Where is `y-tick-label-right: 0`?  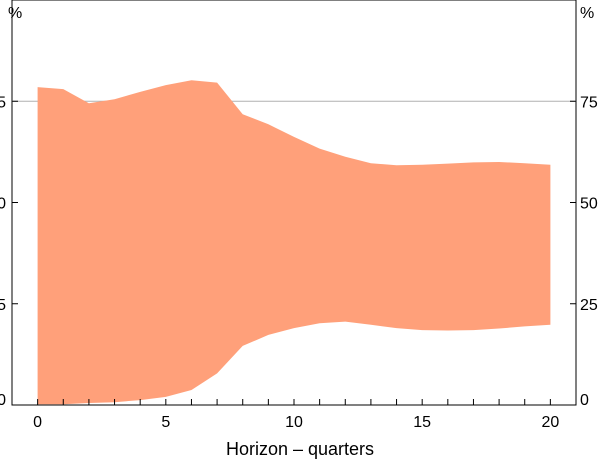
y-tick-label-right: 0 is located at coordinates (584, 400).